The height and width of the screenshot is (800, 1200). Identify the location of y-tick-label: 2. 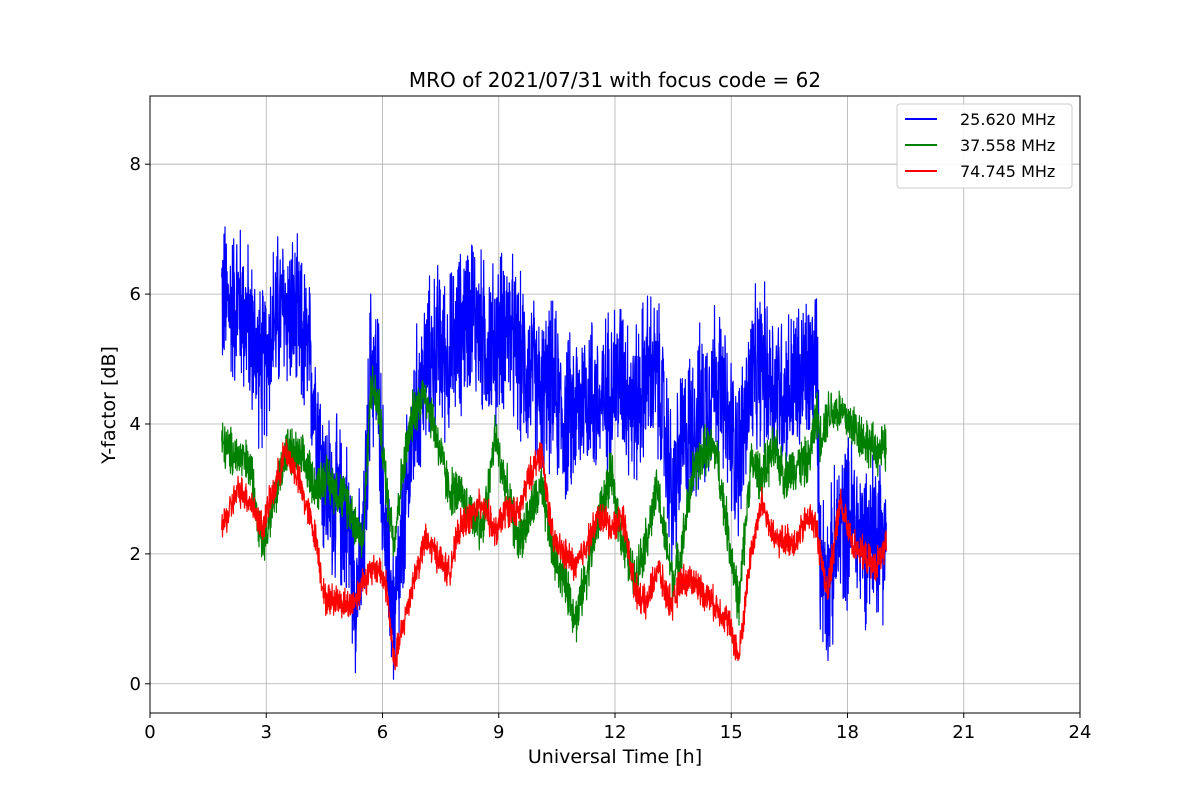
(135, 554).